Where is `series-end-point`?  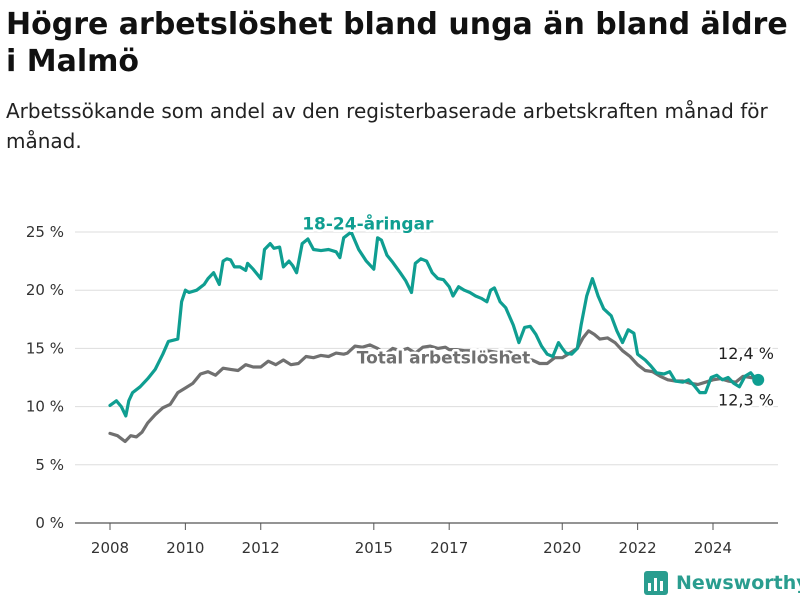 series-end-point is located at coordinates (758, 379).